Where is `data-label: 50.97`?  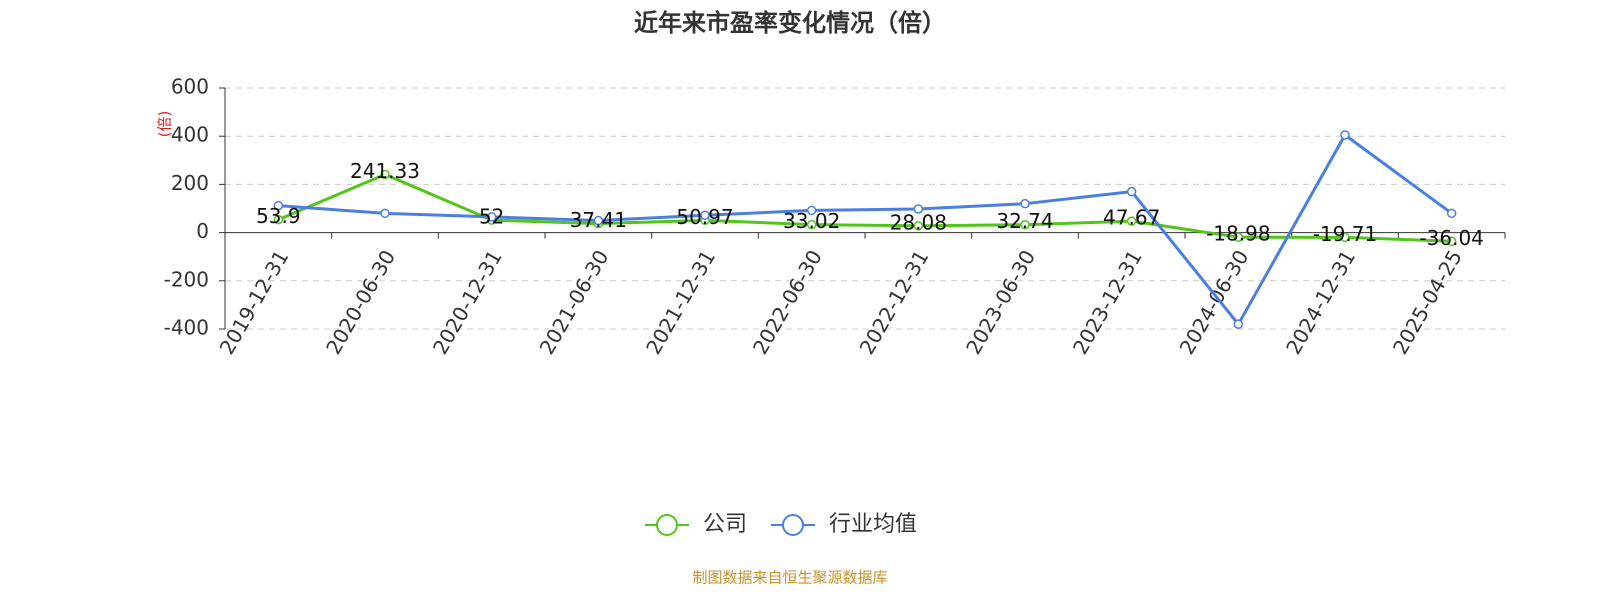
data-label: 50.97 is located at coordinates (704, 217).